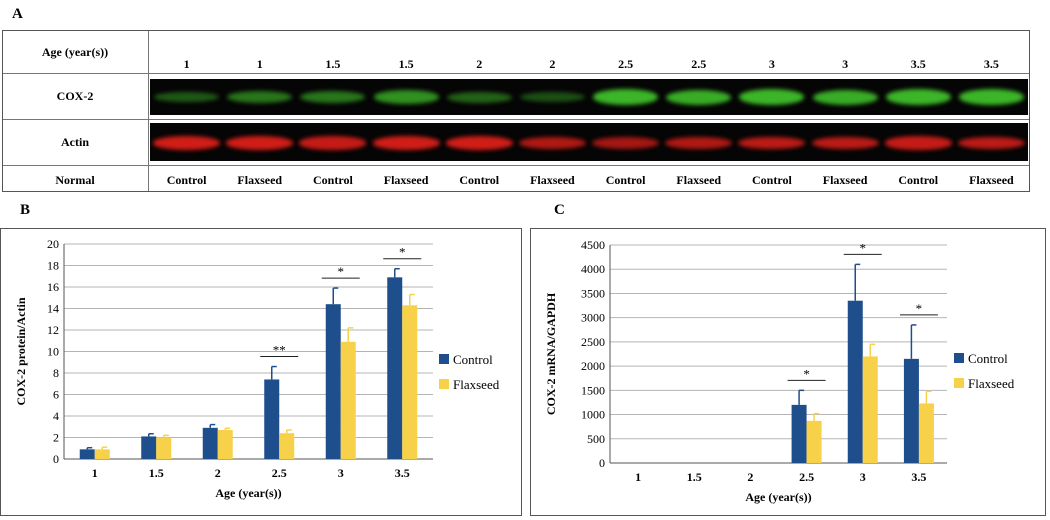  What do you see at coordinates (593, 269) in the screenshot?
I see `y-tick-label: 4000` at bounding box center [593, 269].